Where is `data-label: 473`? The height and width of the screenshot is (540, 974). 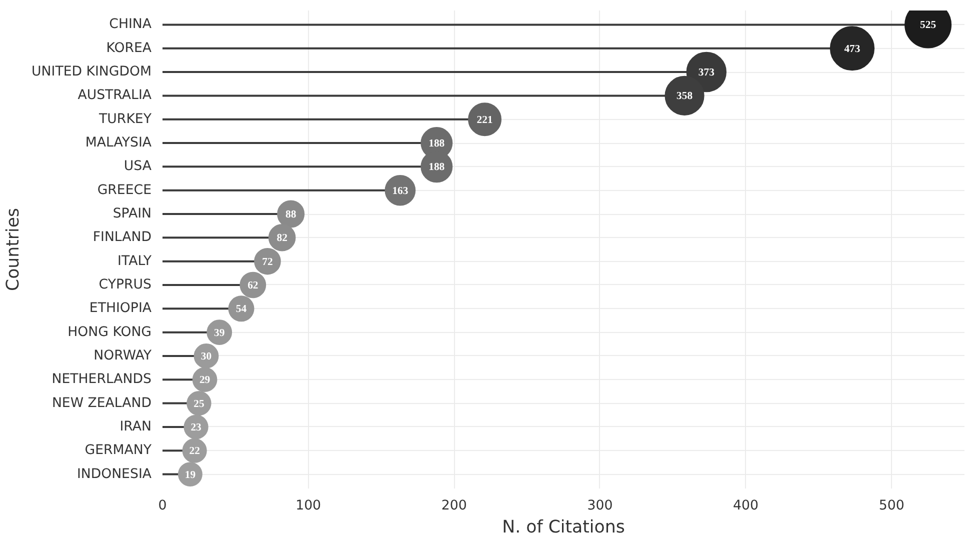 data-label: 473 is located at coordinates (852, 49).